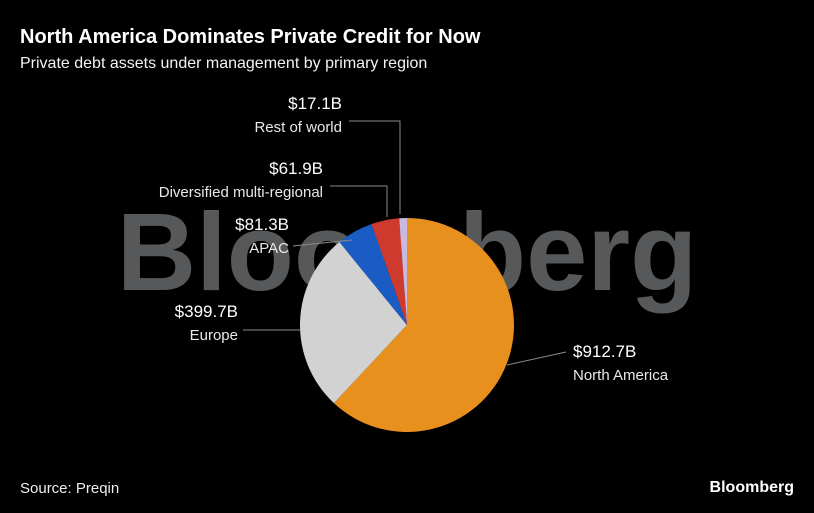  I want to click on value-apac: $81.3B, so click(262, 224).